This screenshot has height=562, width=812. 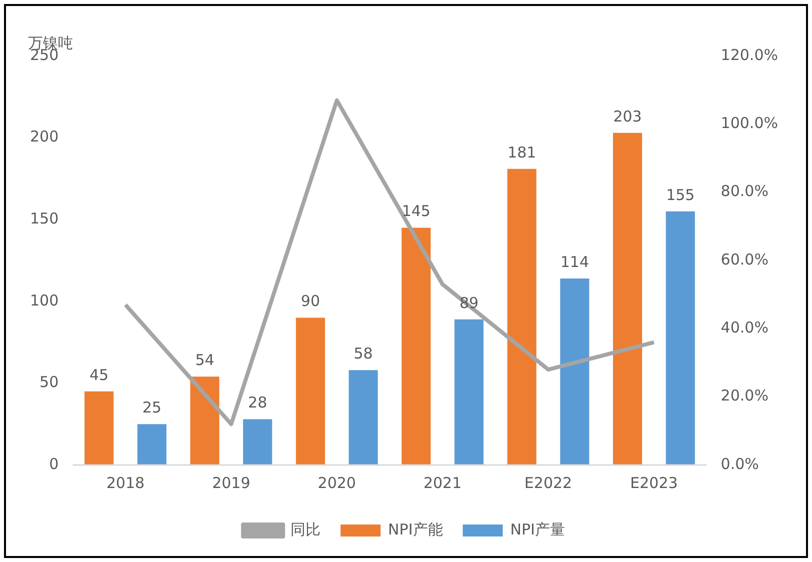 What do you see at coordinates (305, 529) in the screenshot?
I see `legend-label: 同比` at bounding box center [305, 529].